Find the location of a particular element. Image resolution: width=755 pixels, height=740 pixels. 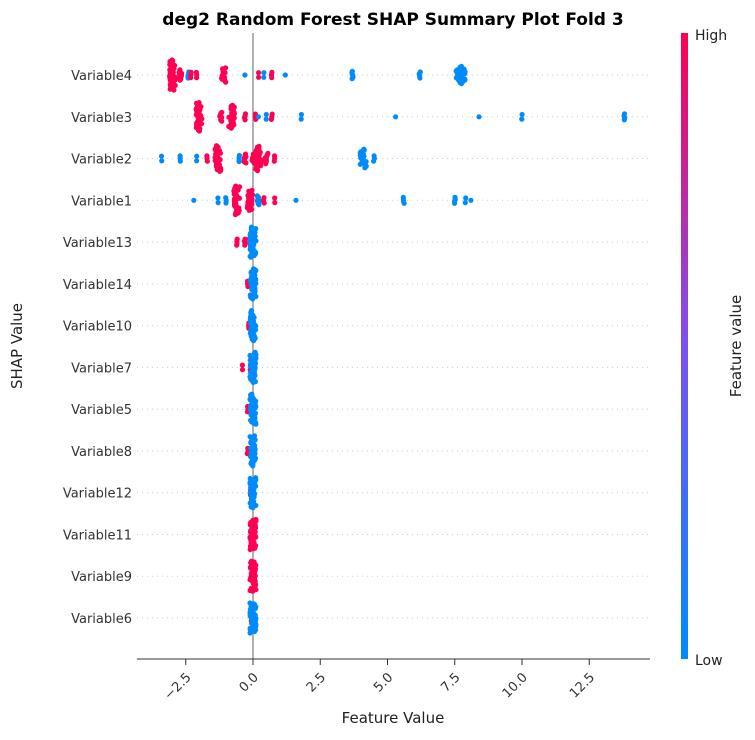

feature-label-variable4: Variable4 is located at coordinates (101, 76).